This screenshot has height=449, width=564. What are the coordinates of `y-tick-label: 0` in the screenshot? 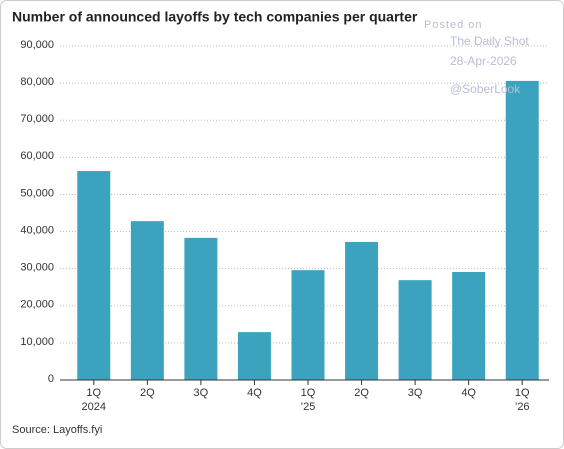 It's located at (51, 379).